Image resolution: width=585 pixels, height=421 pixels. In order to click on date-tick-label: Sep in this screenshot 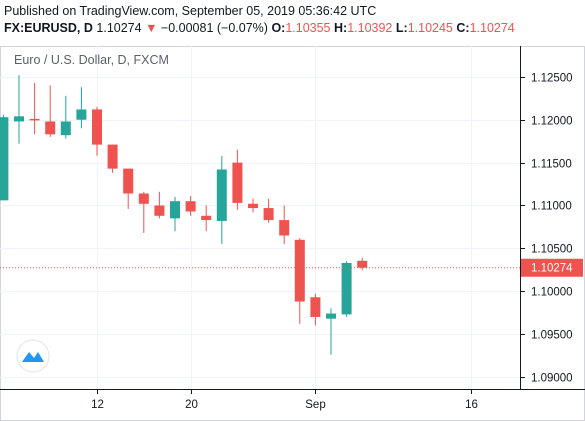, I will do `click(315, 405)`.